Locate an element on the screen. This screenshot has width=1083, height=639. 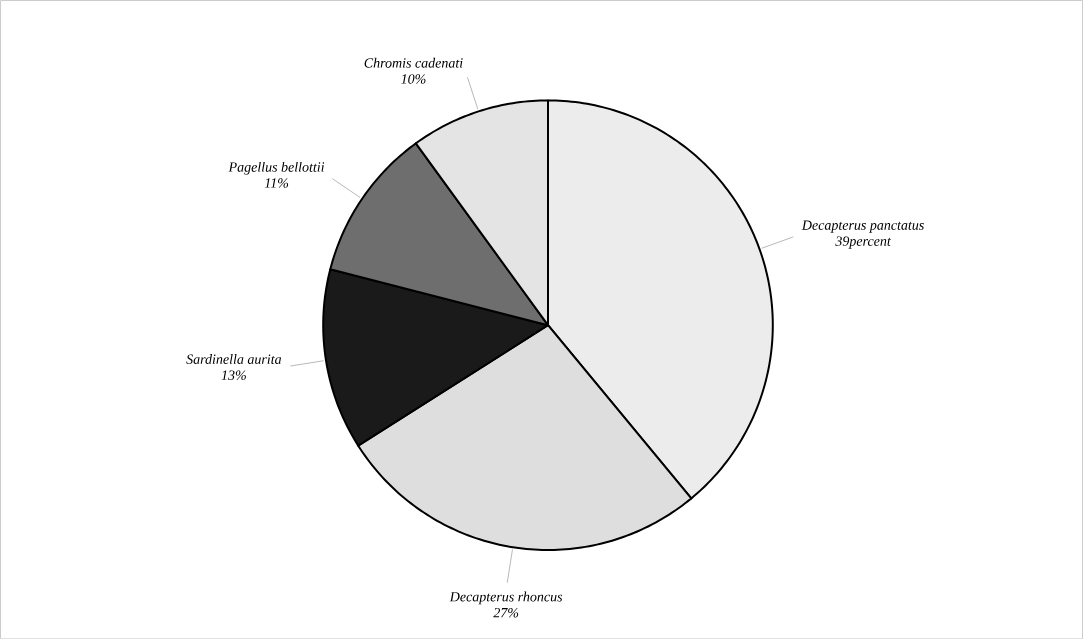
data-label: 39percent is located at coordinates (863, 242).